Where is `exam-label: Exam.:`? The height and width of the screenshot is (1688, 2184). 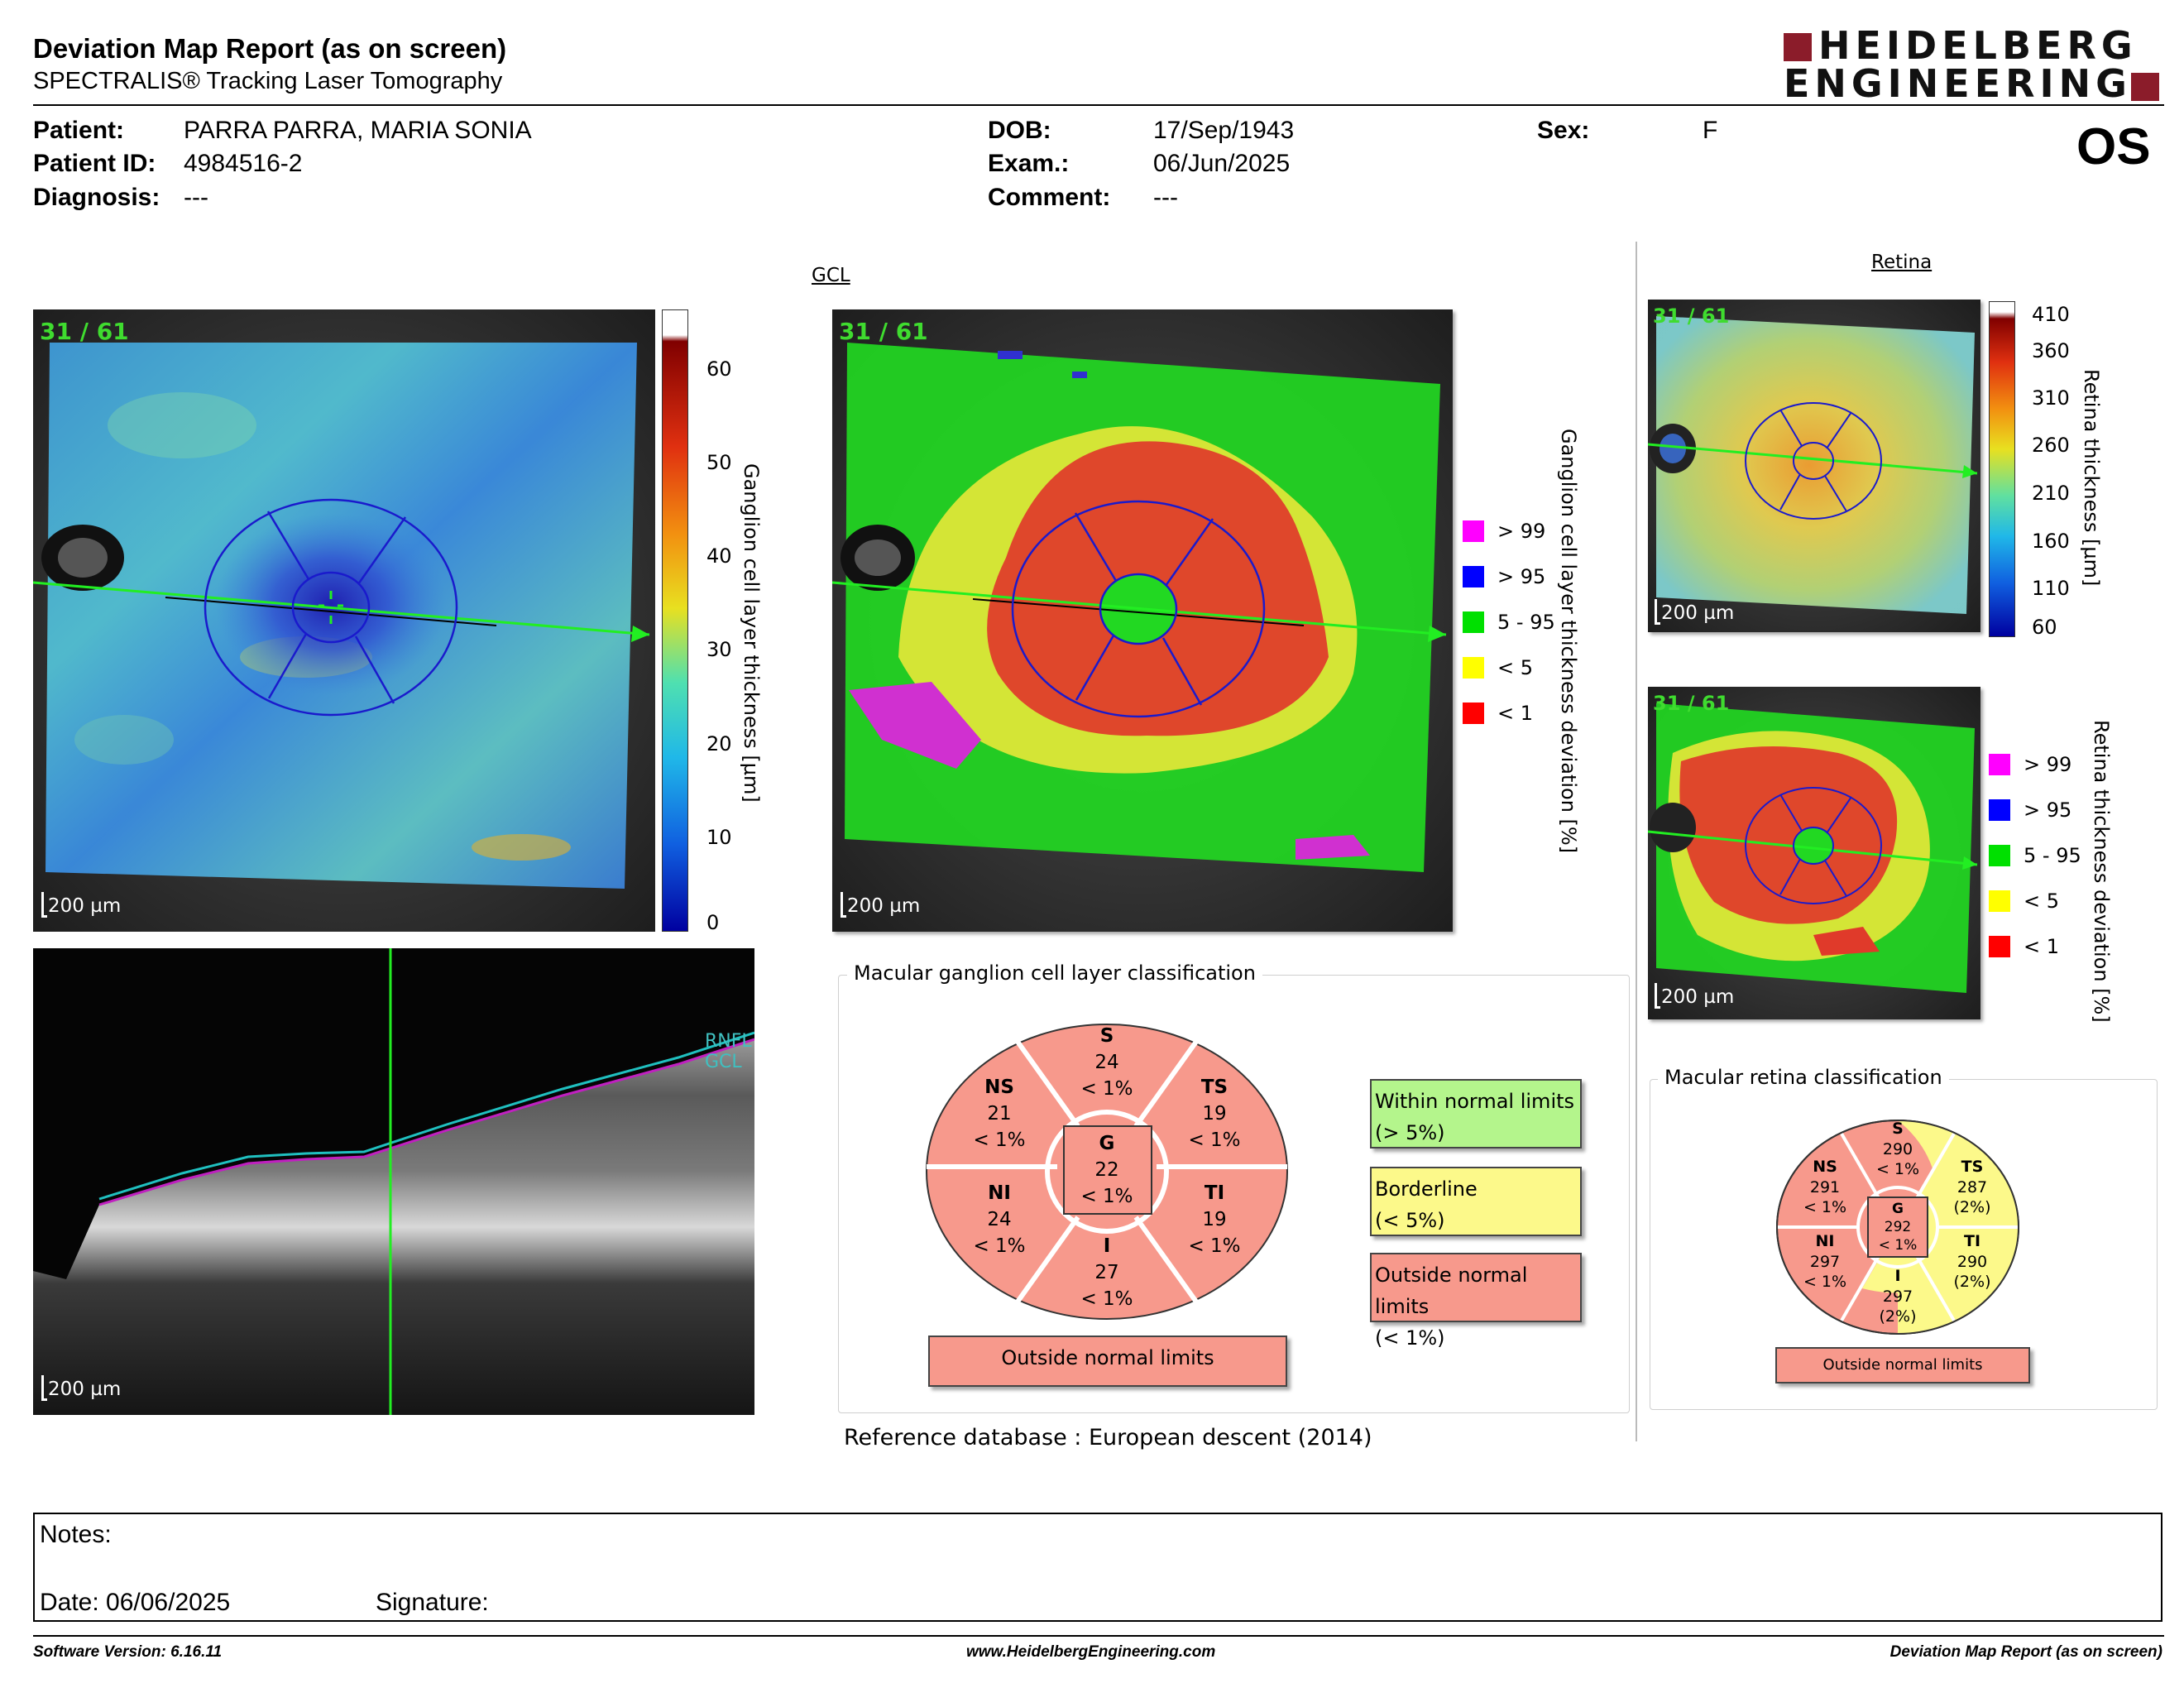 exam-label: Exam.: is located at coordinates (1029, 163).